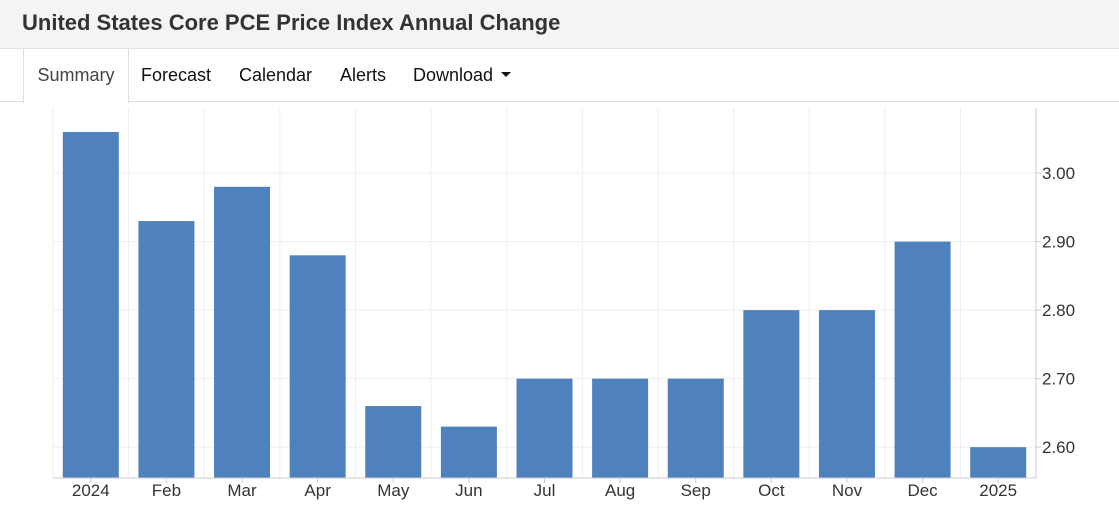  Describe the element at coordinates (176, 75) in the screenshot. I see `tab-forecast: Forecast` at that location.